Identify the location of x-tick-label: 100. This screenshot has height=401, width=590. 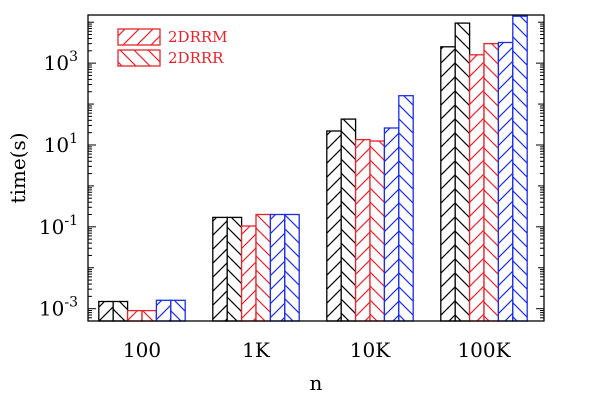
(142, 350).